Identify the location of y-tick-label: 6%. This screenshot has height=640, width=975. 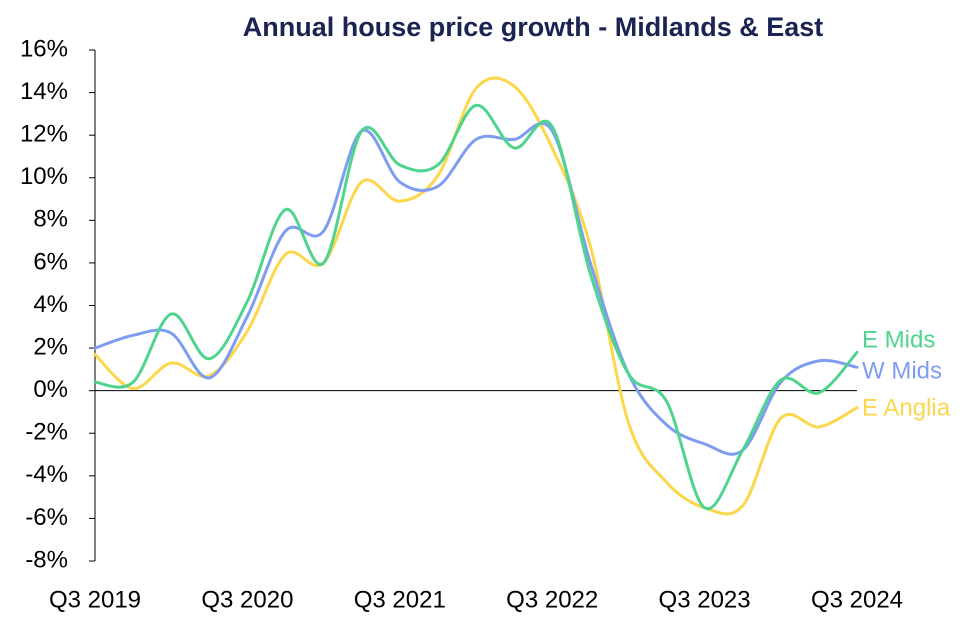
(50, 261).